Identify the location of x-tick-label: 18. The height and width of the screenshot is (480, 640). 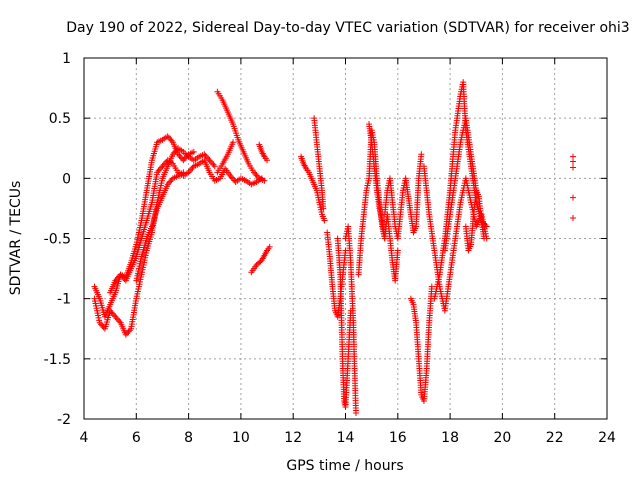
(450, 438).